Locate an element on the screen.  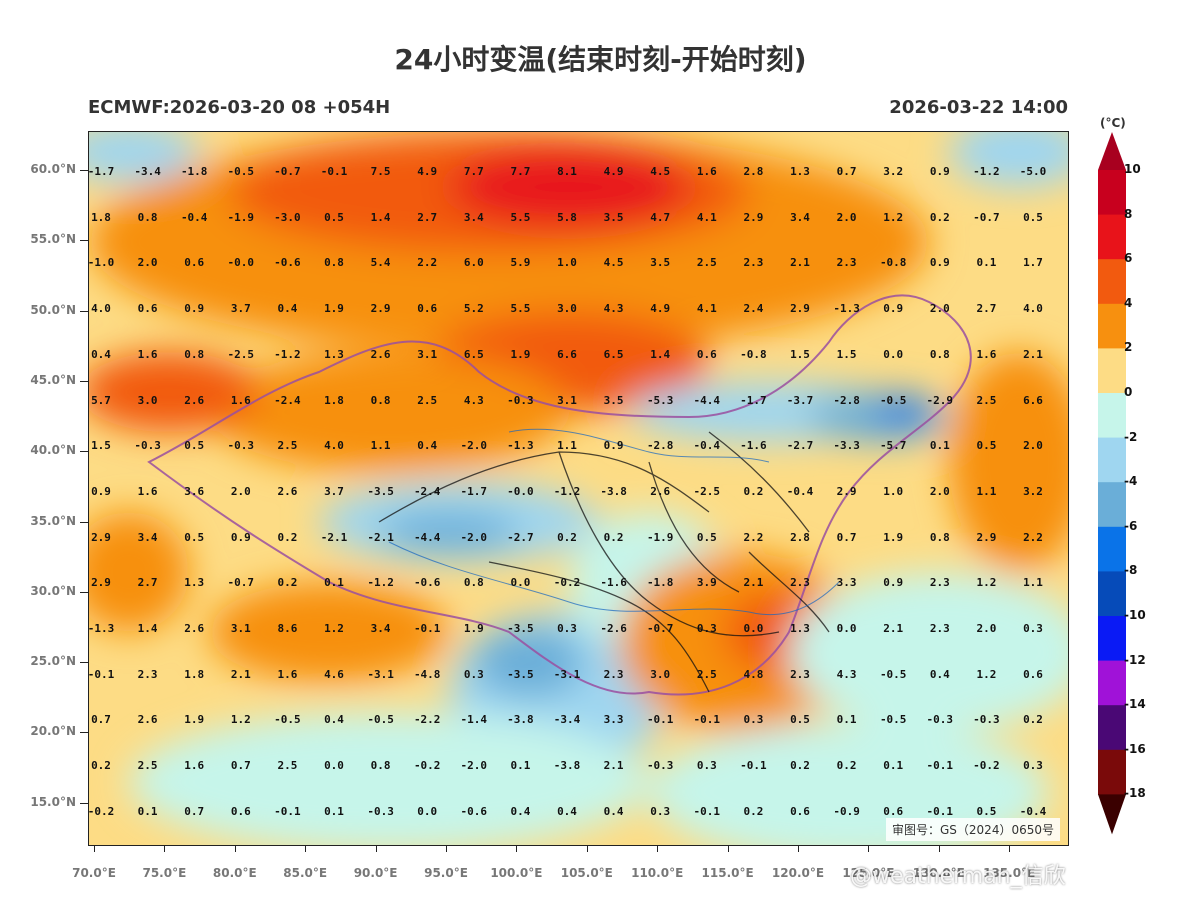
grid-value: -0.8 is located at coordinates (753, 354).